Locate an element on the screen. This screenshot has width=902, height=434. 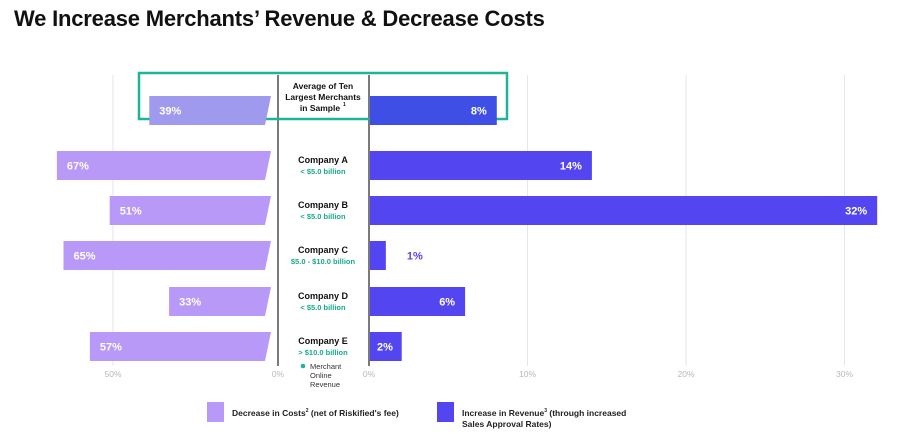
company-revenue-range-4: < $5.0 billion is located at coordinates (323, 307).